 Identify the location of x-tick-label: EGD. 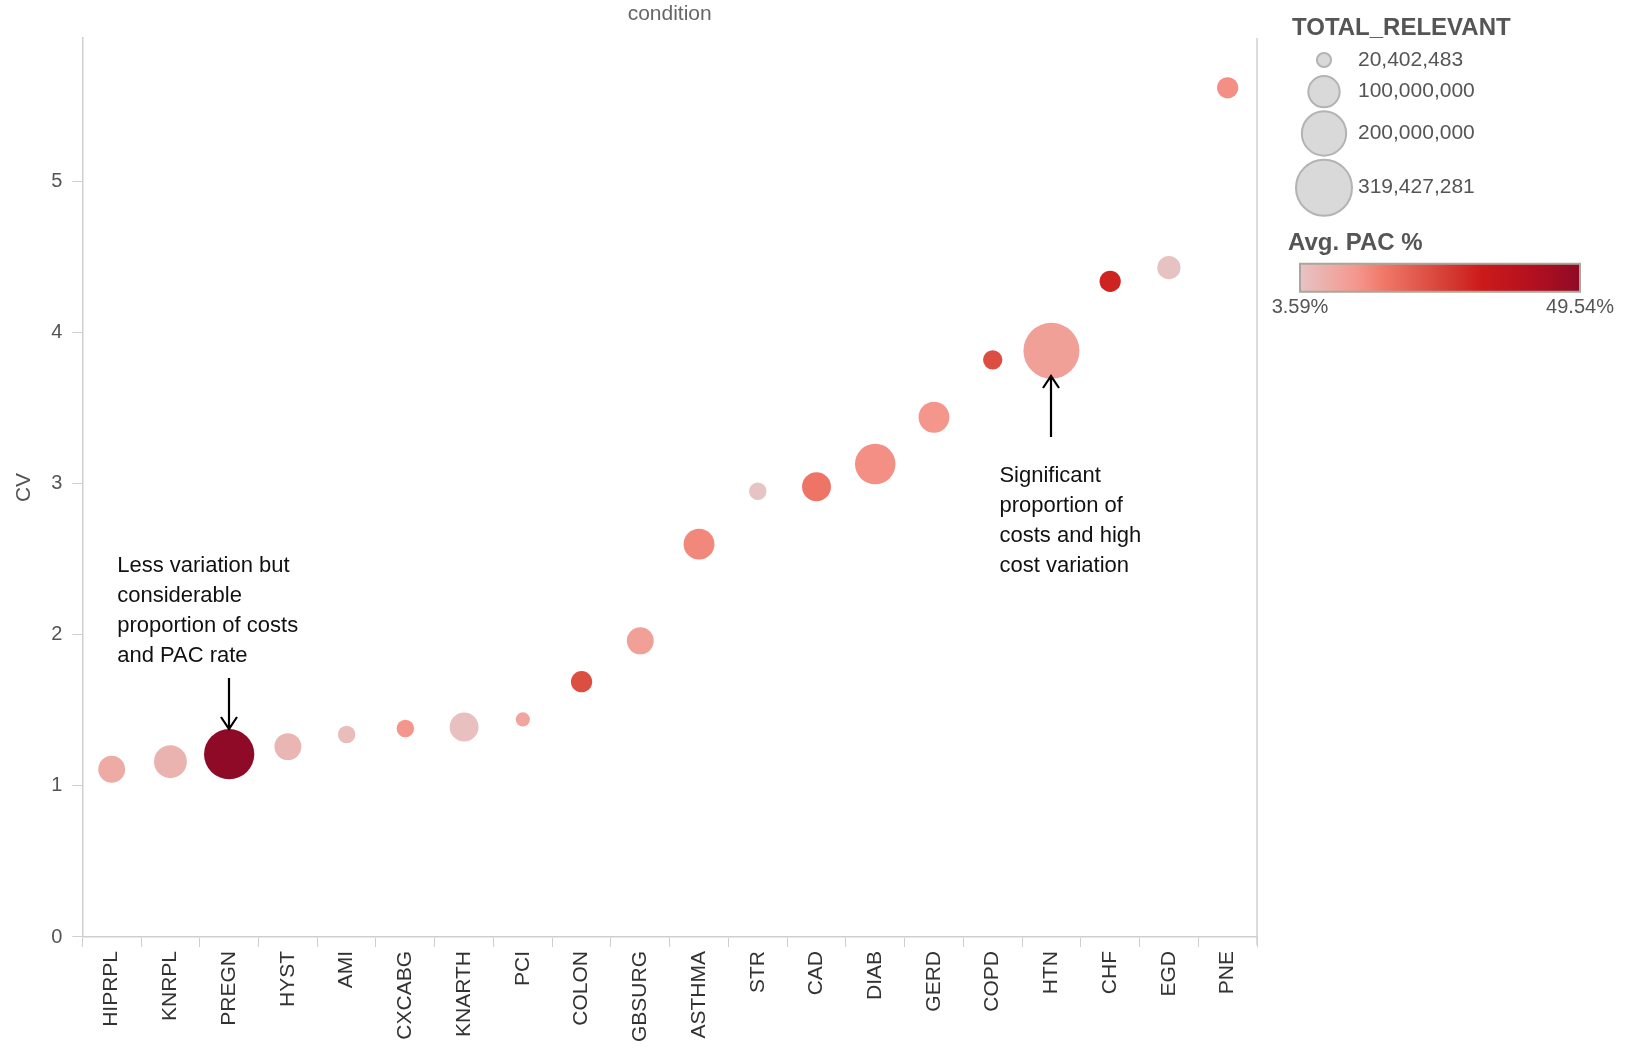
(1167, 973).